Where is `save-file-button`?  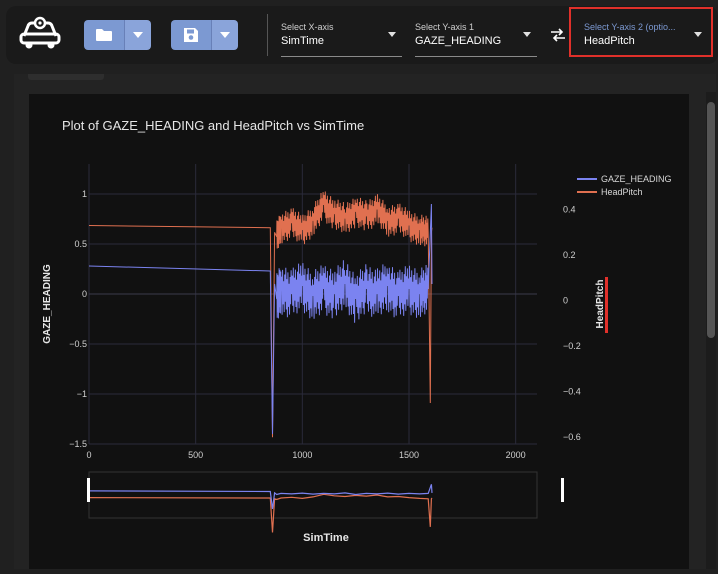
save-file-button is located at coordinates (204, 35).